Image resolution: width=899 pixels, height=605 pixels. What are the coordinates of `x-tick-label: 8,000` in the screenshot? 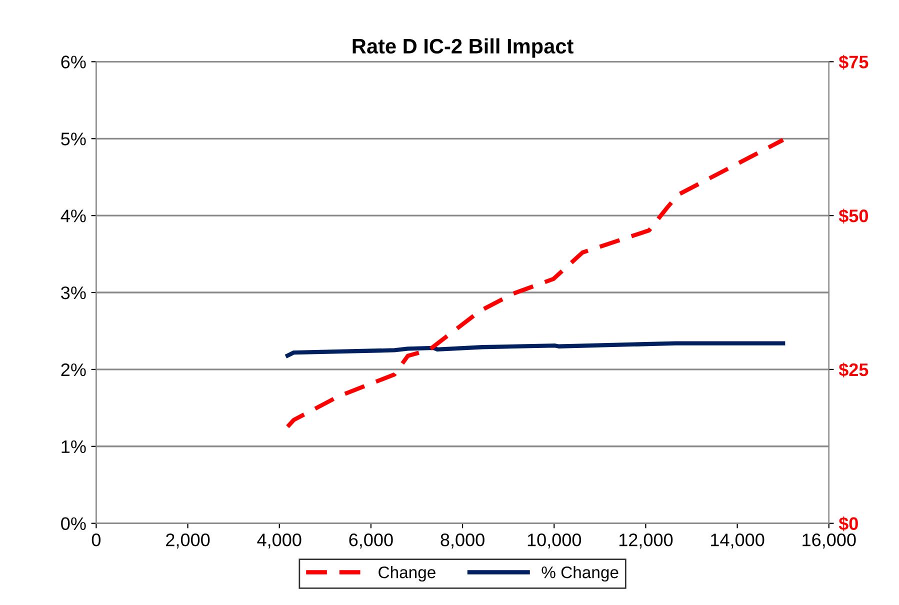 It's located at (462, 541).